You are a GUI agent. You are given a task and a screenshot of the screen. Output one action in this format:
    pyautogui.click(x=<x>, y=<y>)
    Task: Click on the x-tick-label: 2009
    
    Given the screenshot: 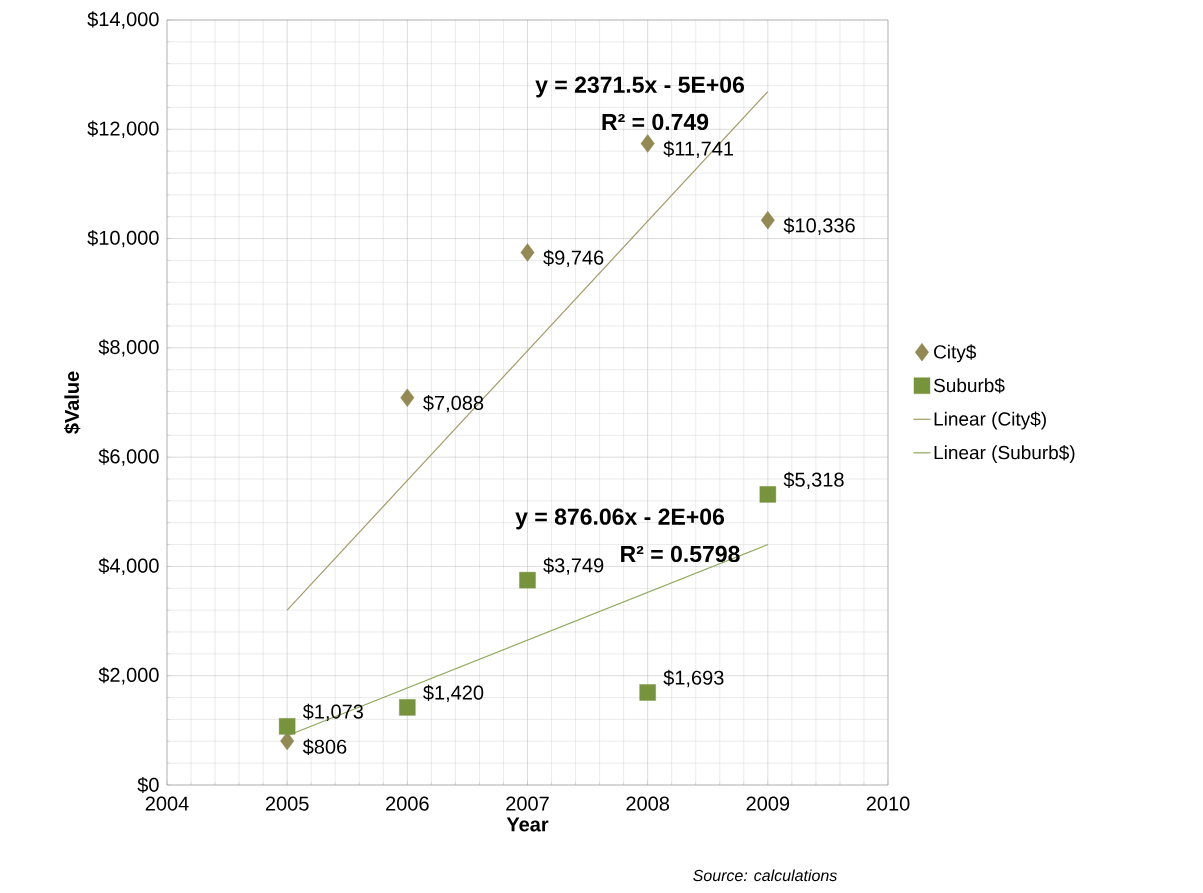 What is the action you would take?
    pyautogui.click(x=768, y=803)
    